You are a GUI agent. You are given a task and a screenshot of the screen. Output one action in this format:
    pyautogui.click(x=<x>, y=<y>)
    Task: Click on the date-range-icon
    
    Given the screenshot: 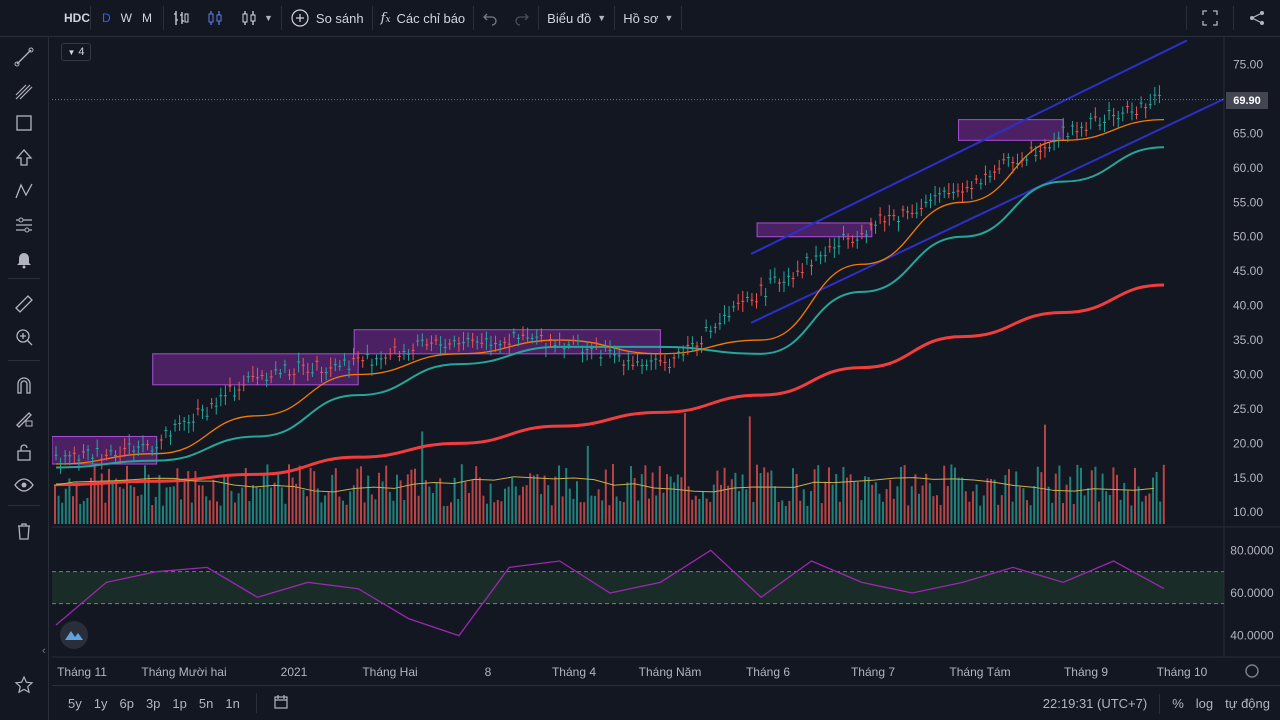 What is the action you would take?
    pyautogui.click(x=281, y=701)
    